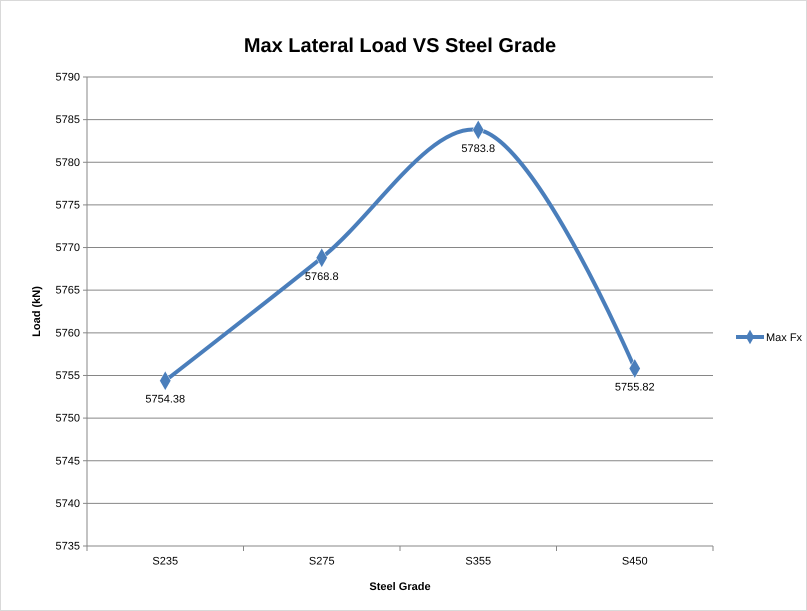 The height and width of the screenshot is (611, 807). What do you see at coordinates (321, 561) in the screenshot?
I see `x-tick-label: S275` at bounding box center [321, 561].